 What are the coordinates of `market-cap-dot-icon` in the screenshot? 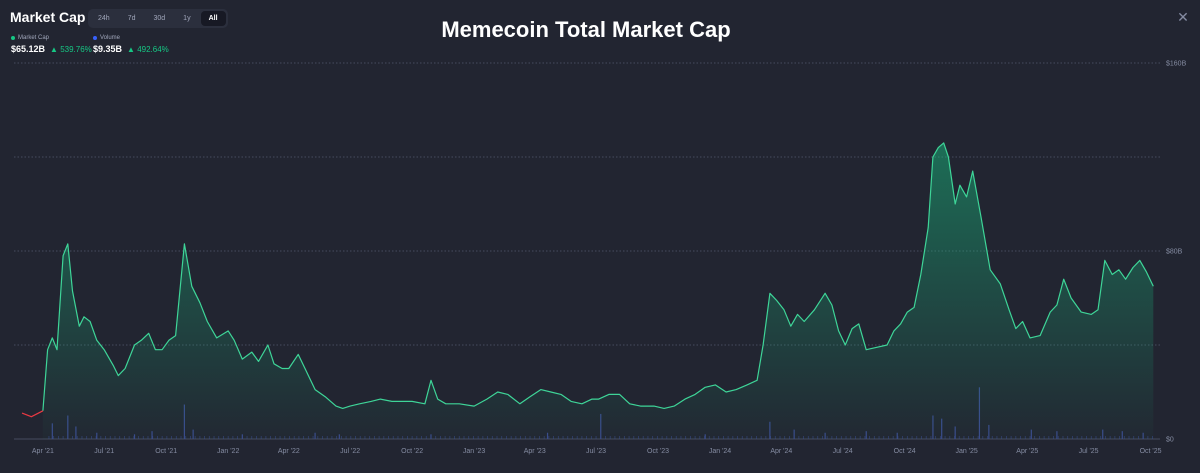 It's located at (13, 38).